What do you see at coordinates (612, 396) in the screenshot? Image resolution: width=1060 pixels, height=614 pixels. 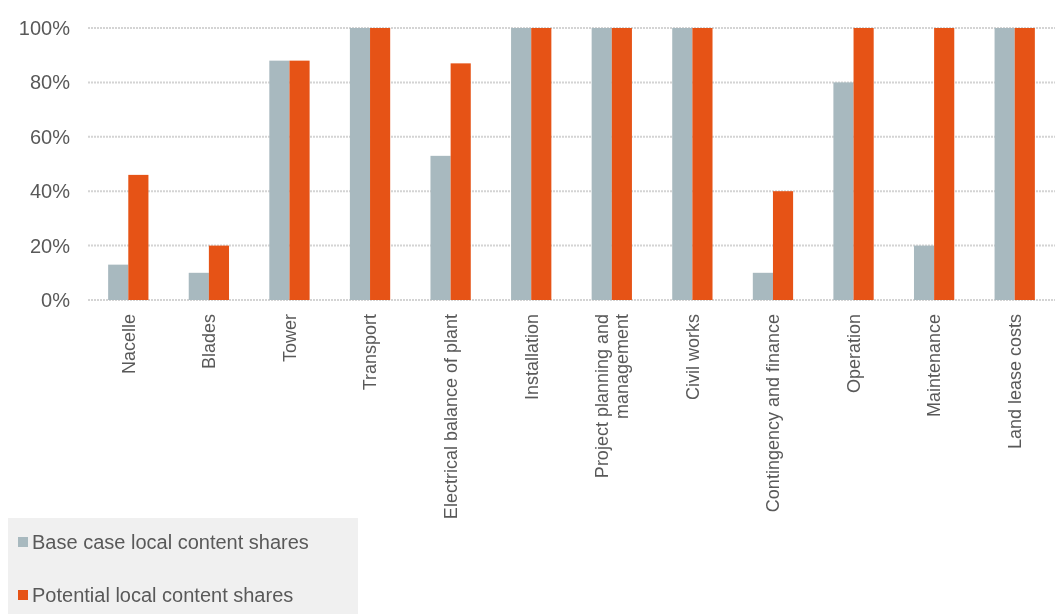 I see `x-tick-label: Project planning and management` at bounding box center [612, 396].